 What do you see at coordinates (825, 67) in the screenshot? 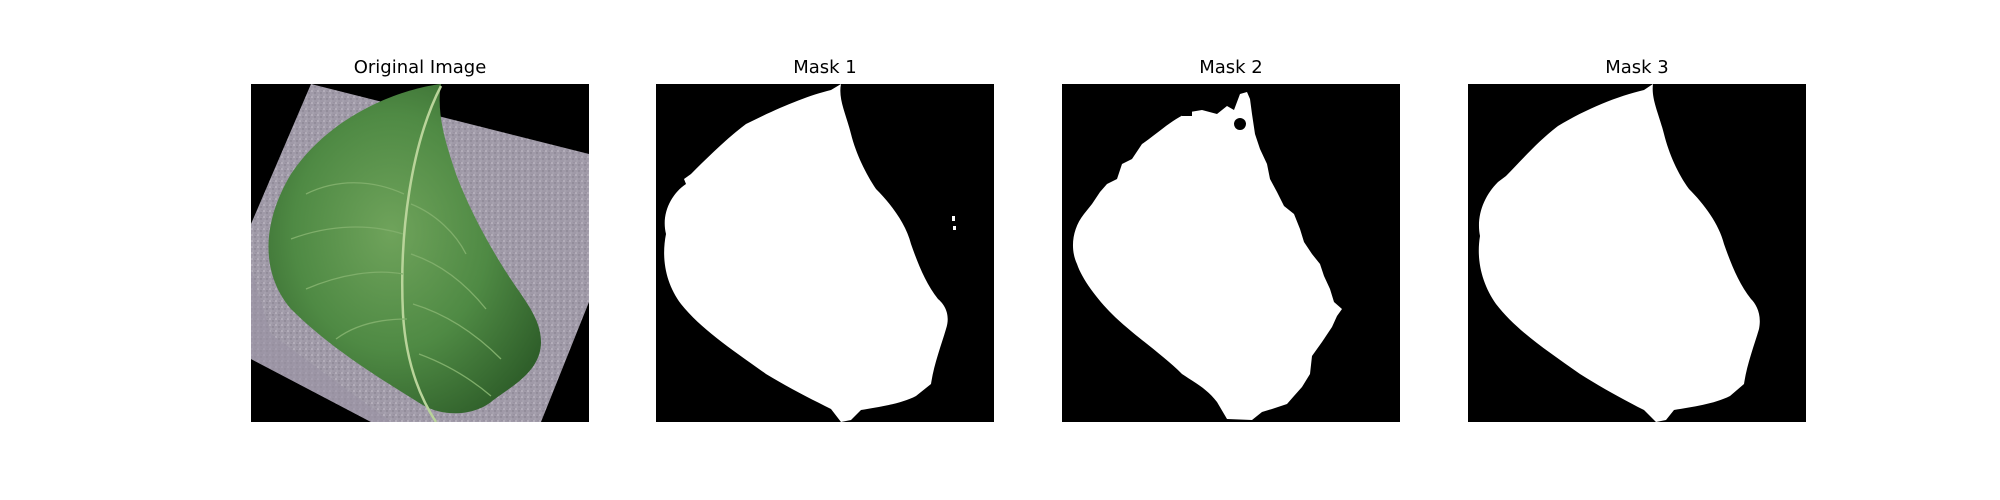
I see `panel-title: Mask 1` at bounding box center [825, 67].